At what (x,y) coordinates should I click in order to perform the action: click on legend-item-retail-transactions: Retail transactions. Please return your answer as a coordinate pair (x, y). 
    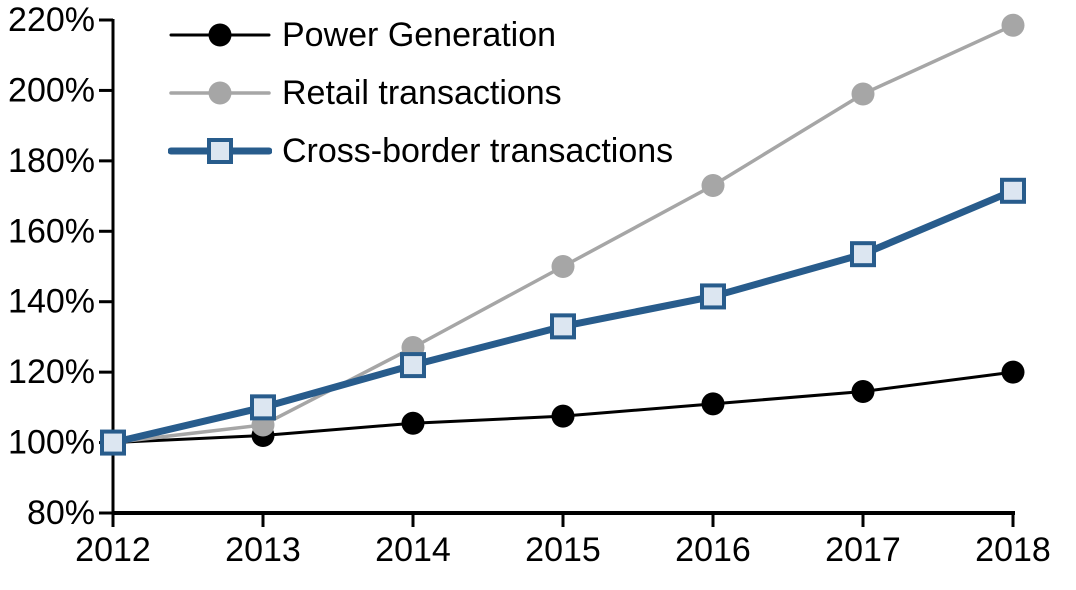
    Looking at the image, I should click on (420, 93).